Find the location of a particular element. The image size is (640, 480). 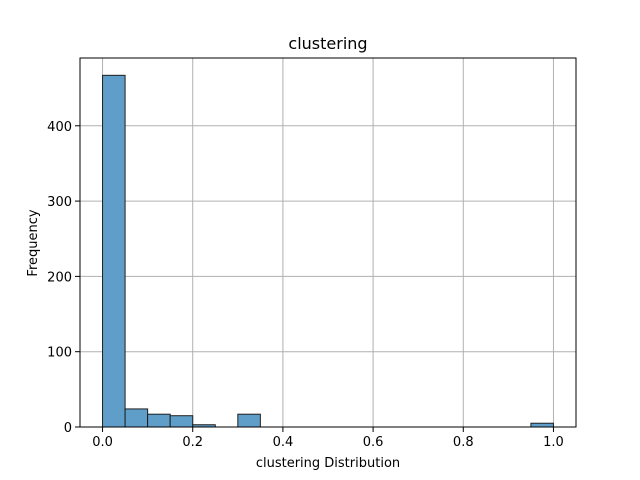

x-tick-label: 1.0 is located at coordinates (553, 442).